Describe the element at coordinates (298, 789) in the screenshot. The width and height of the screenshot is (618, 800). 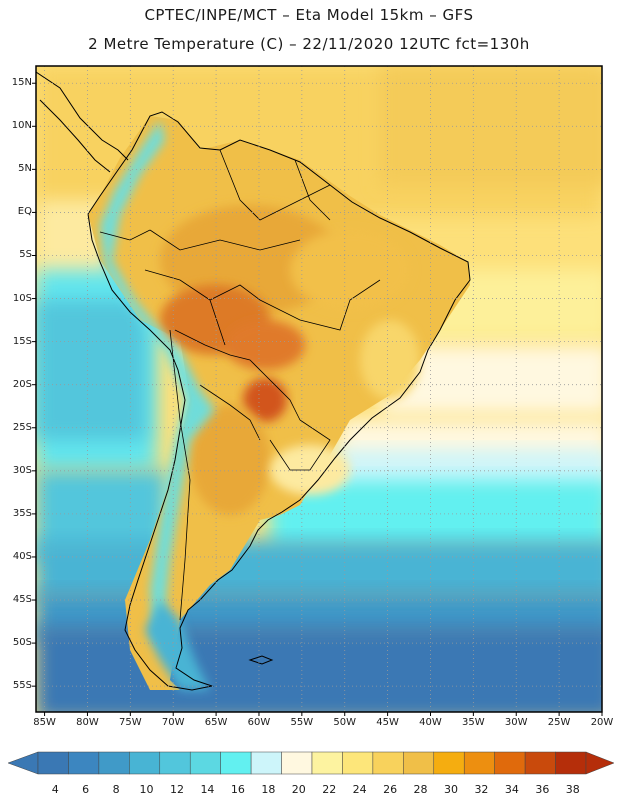
I see `colorbar-label: 20` at that location.